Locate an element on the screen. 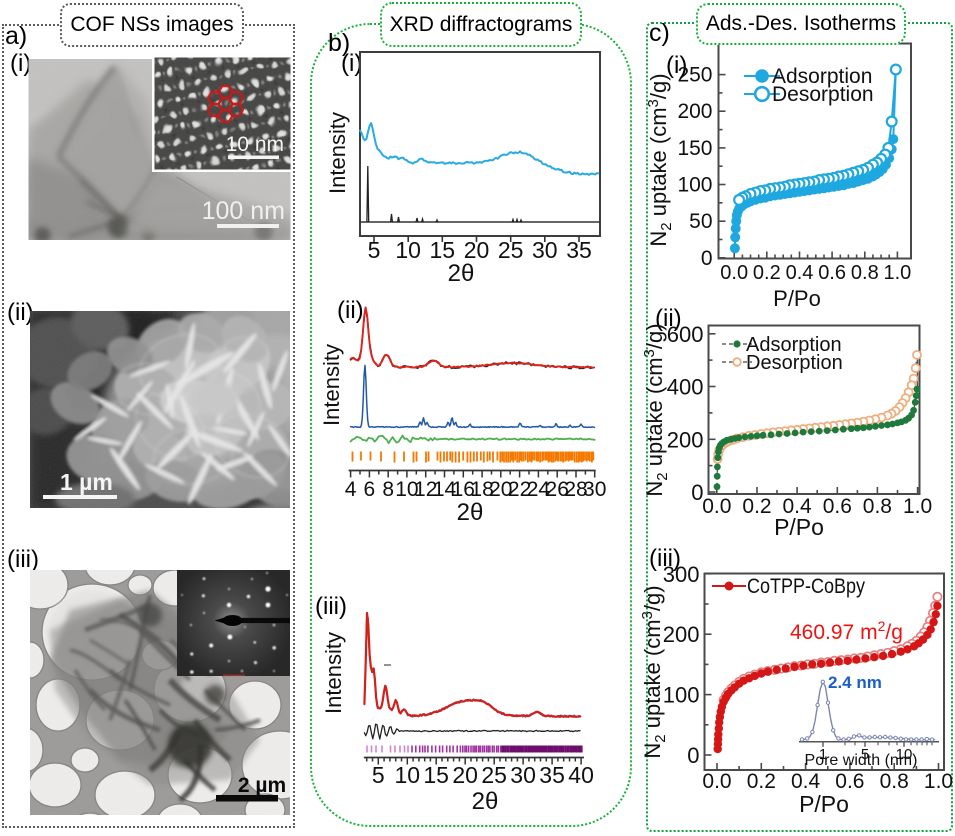 The width and height of the screenshot is (955, 836). svg-text: 26 is located at coordinates (557, 489).